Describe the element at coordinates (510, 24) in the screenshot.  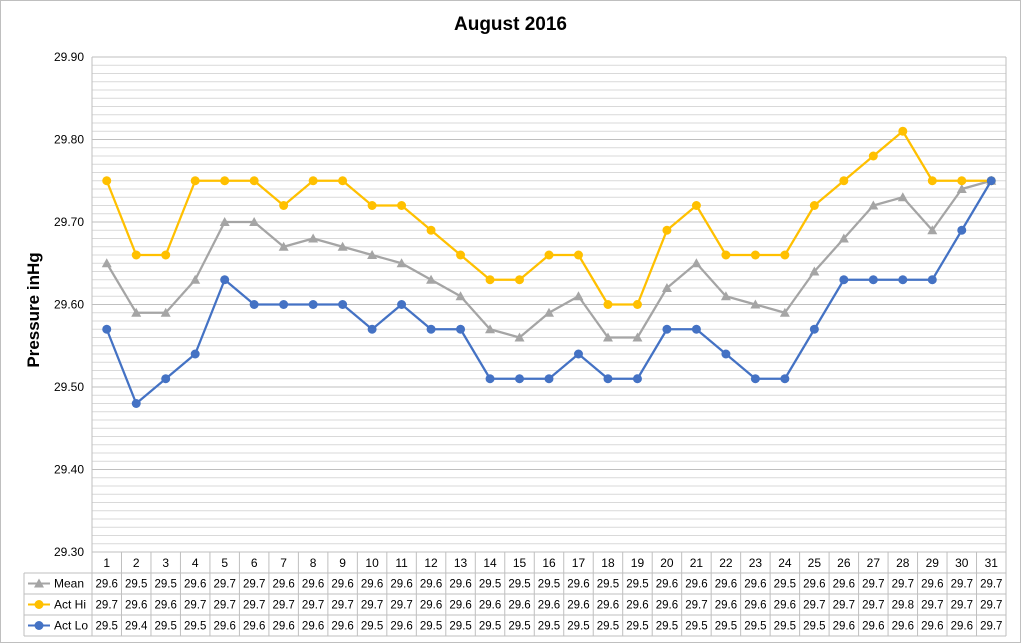
I see `chart-title: August 2016` at that location.